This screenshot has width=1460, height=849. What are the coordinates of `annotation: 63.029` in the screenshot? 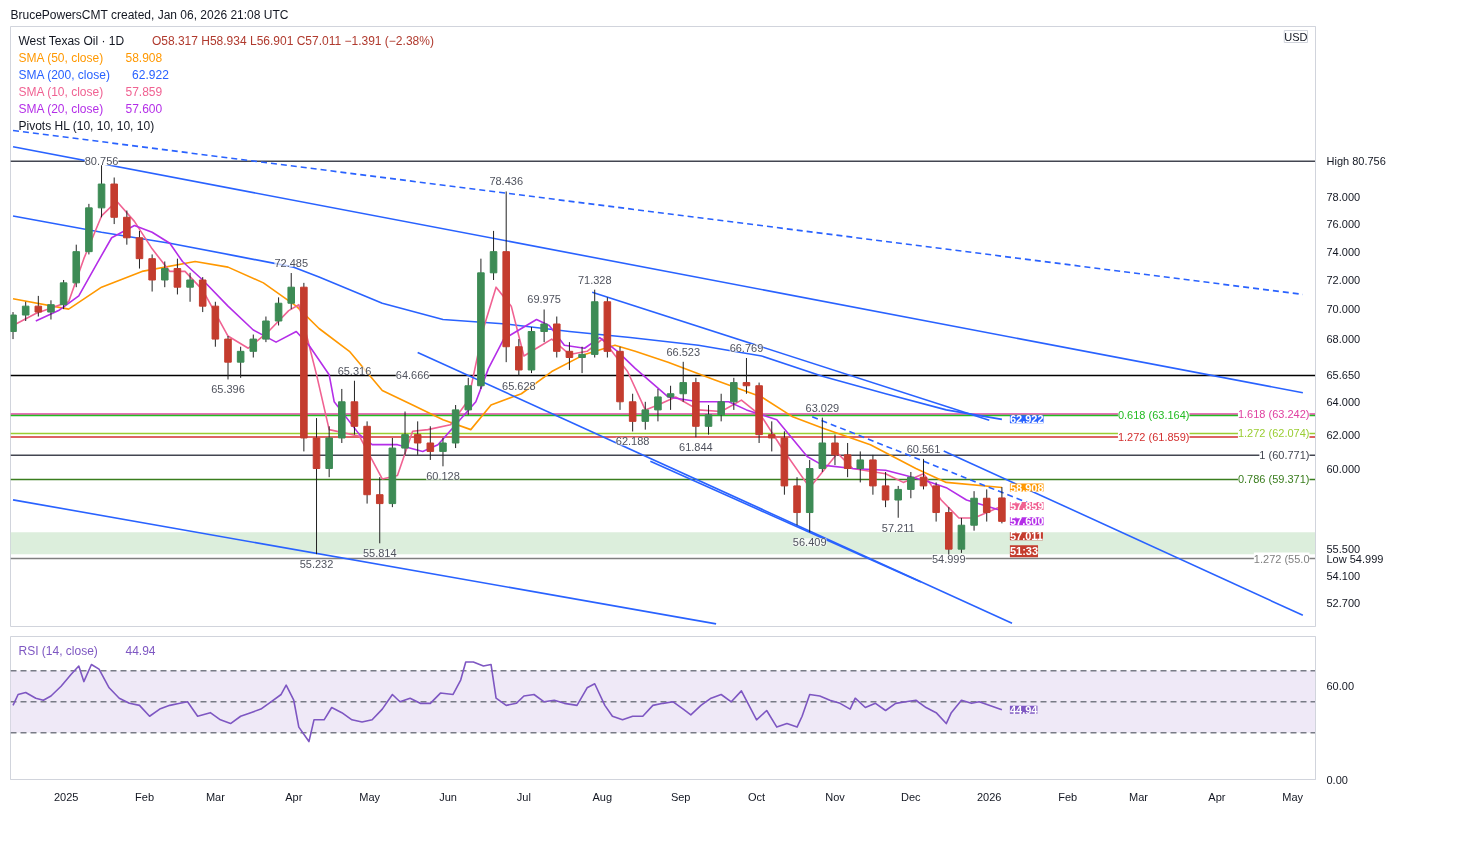 It's located at (822, 407).